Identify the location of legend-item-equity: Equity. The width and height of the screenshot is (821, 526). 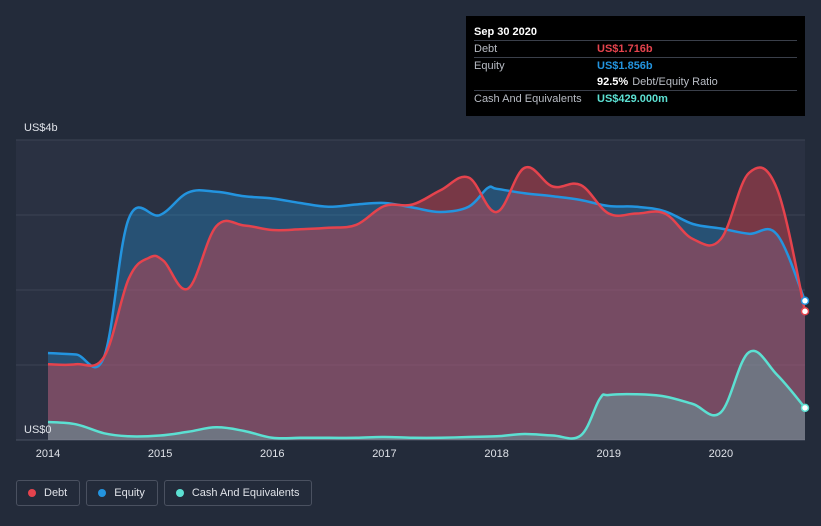
(122, 493).